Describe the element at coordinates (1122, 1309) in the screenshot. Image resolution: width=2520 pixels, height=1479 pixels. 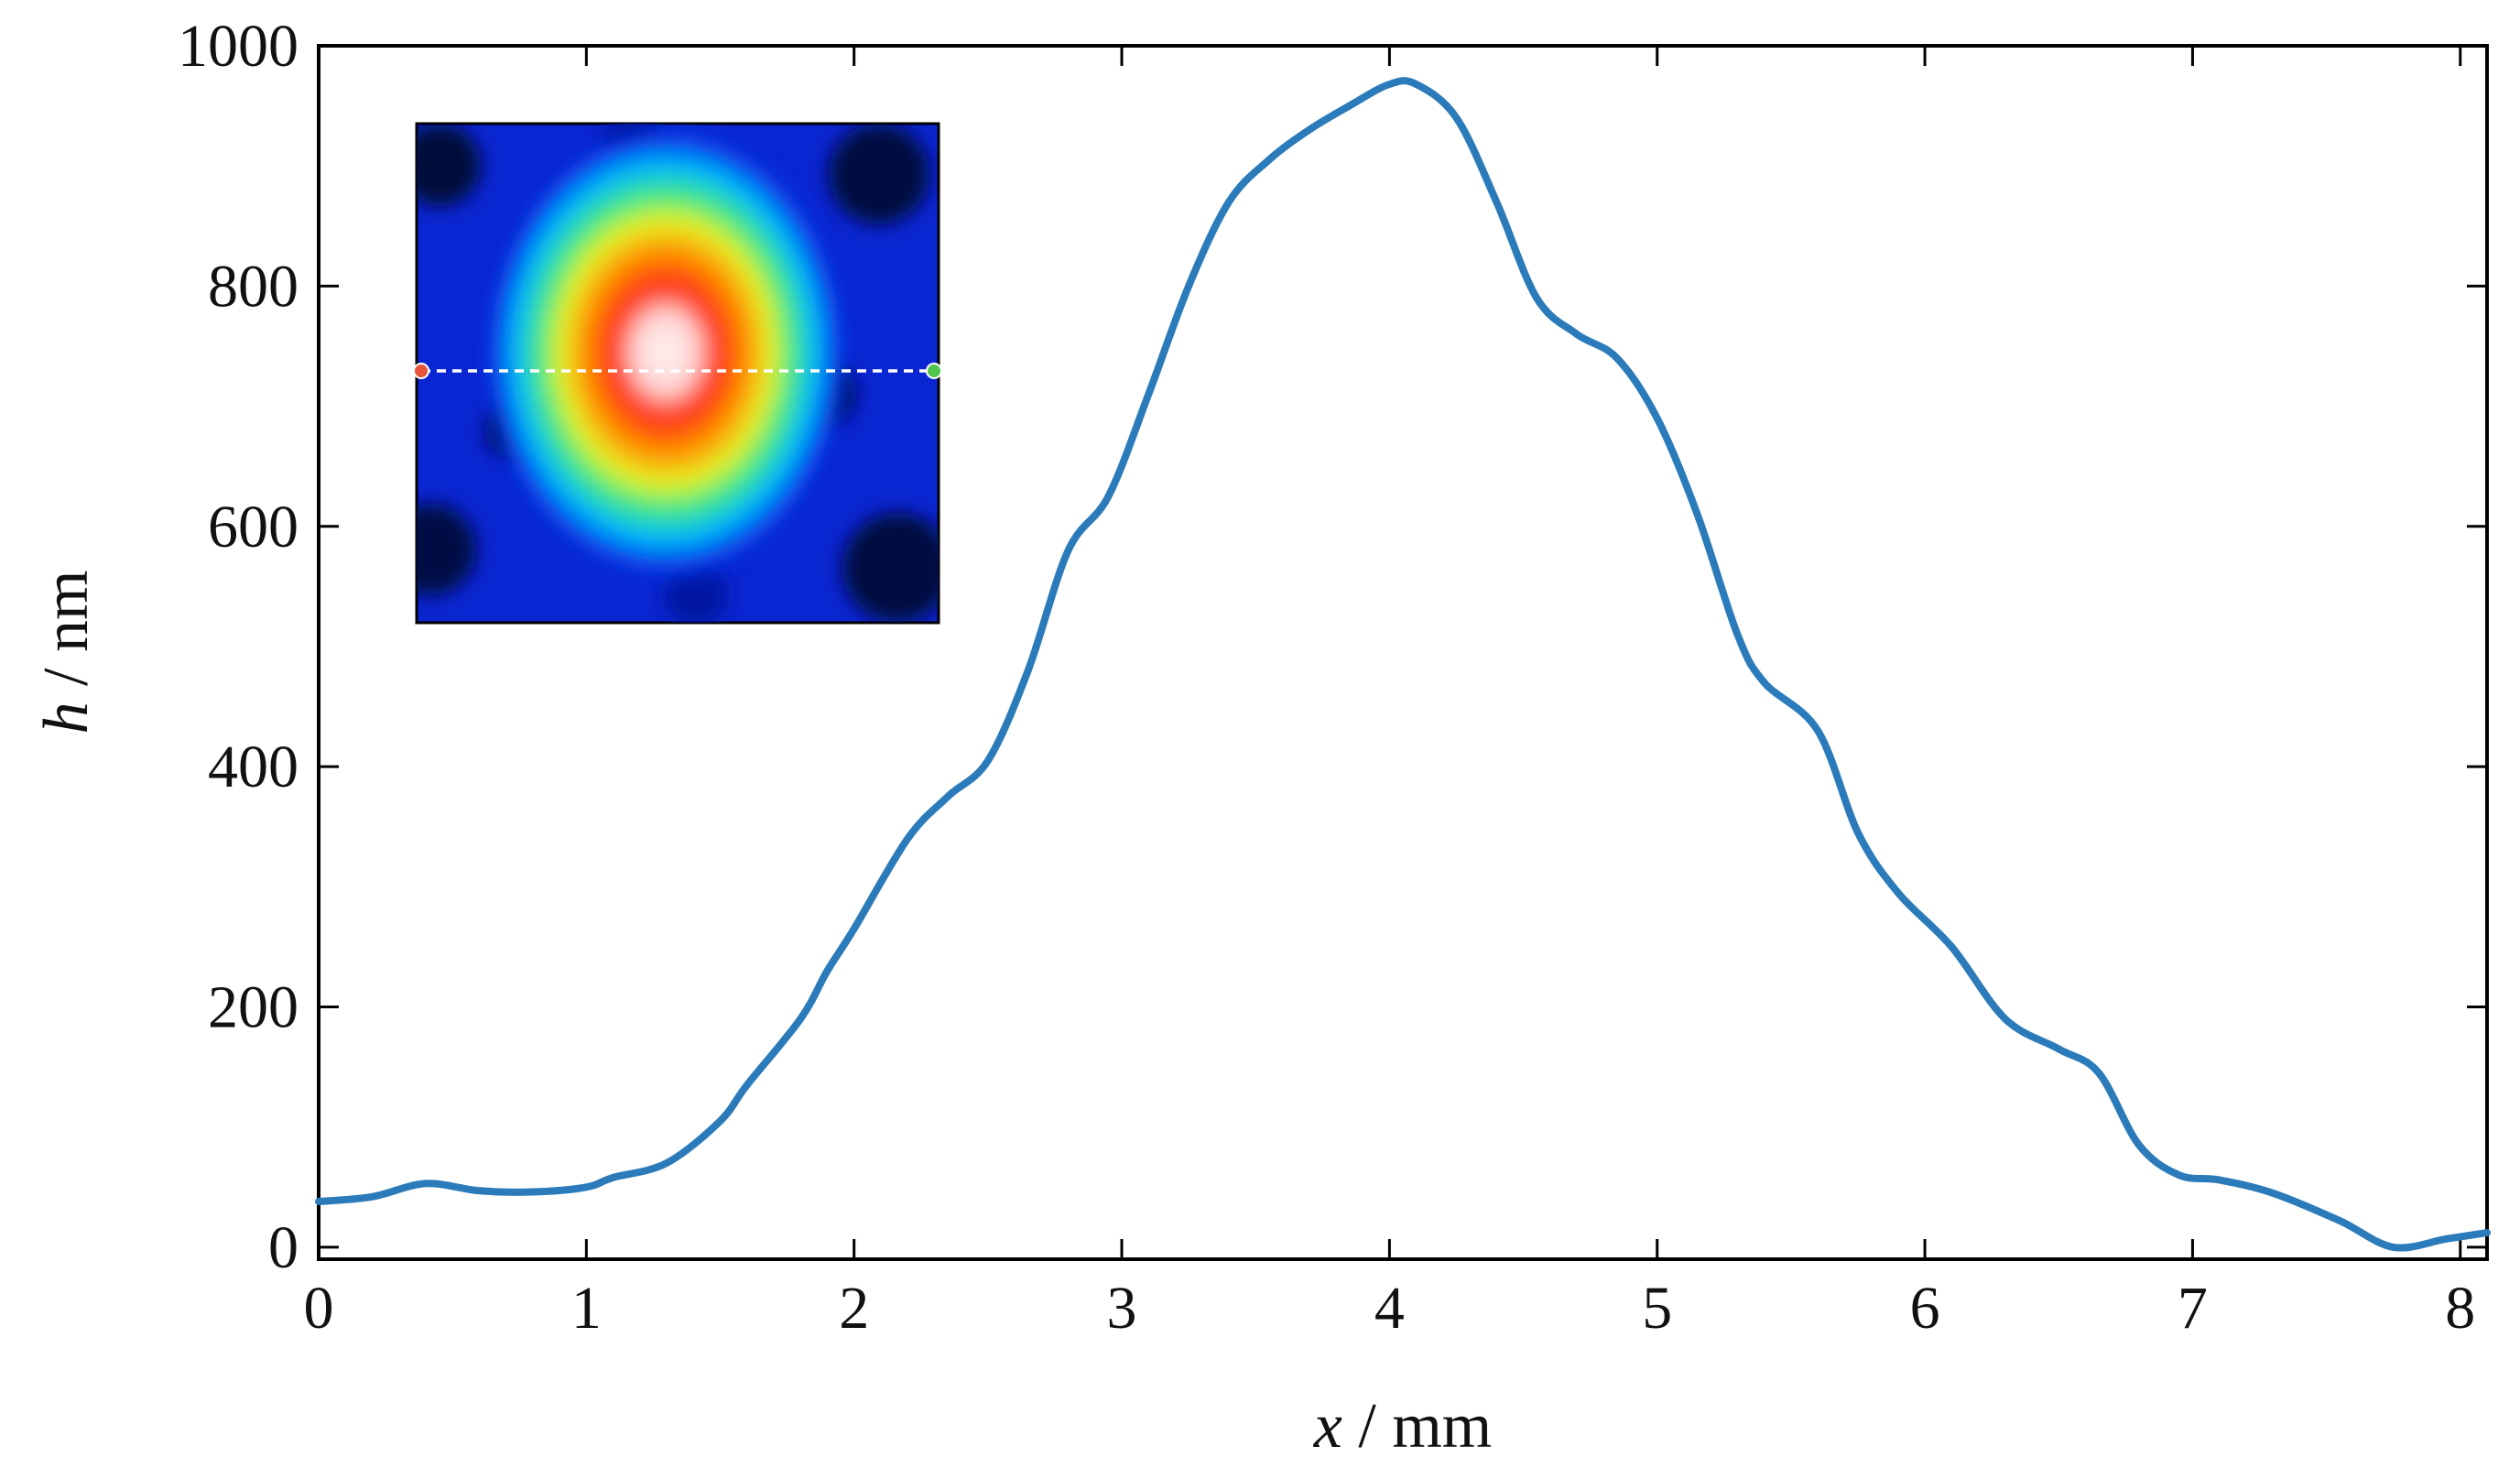
I see `x-tick-label: 3` at that location.